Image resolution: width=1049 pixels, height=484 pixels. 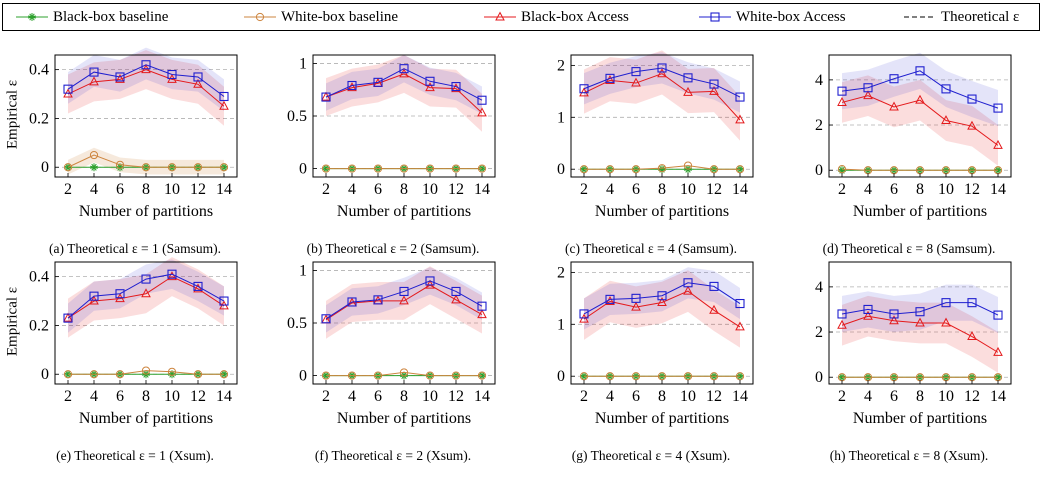 I want to click on legend-item-white-box-access: White-box Access, so click(x=772, y=17).